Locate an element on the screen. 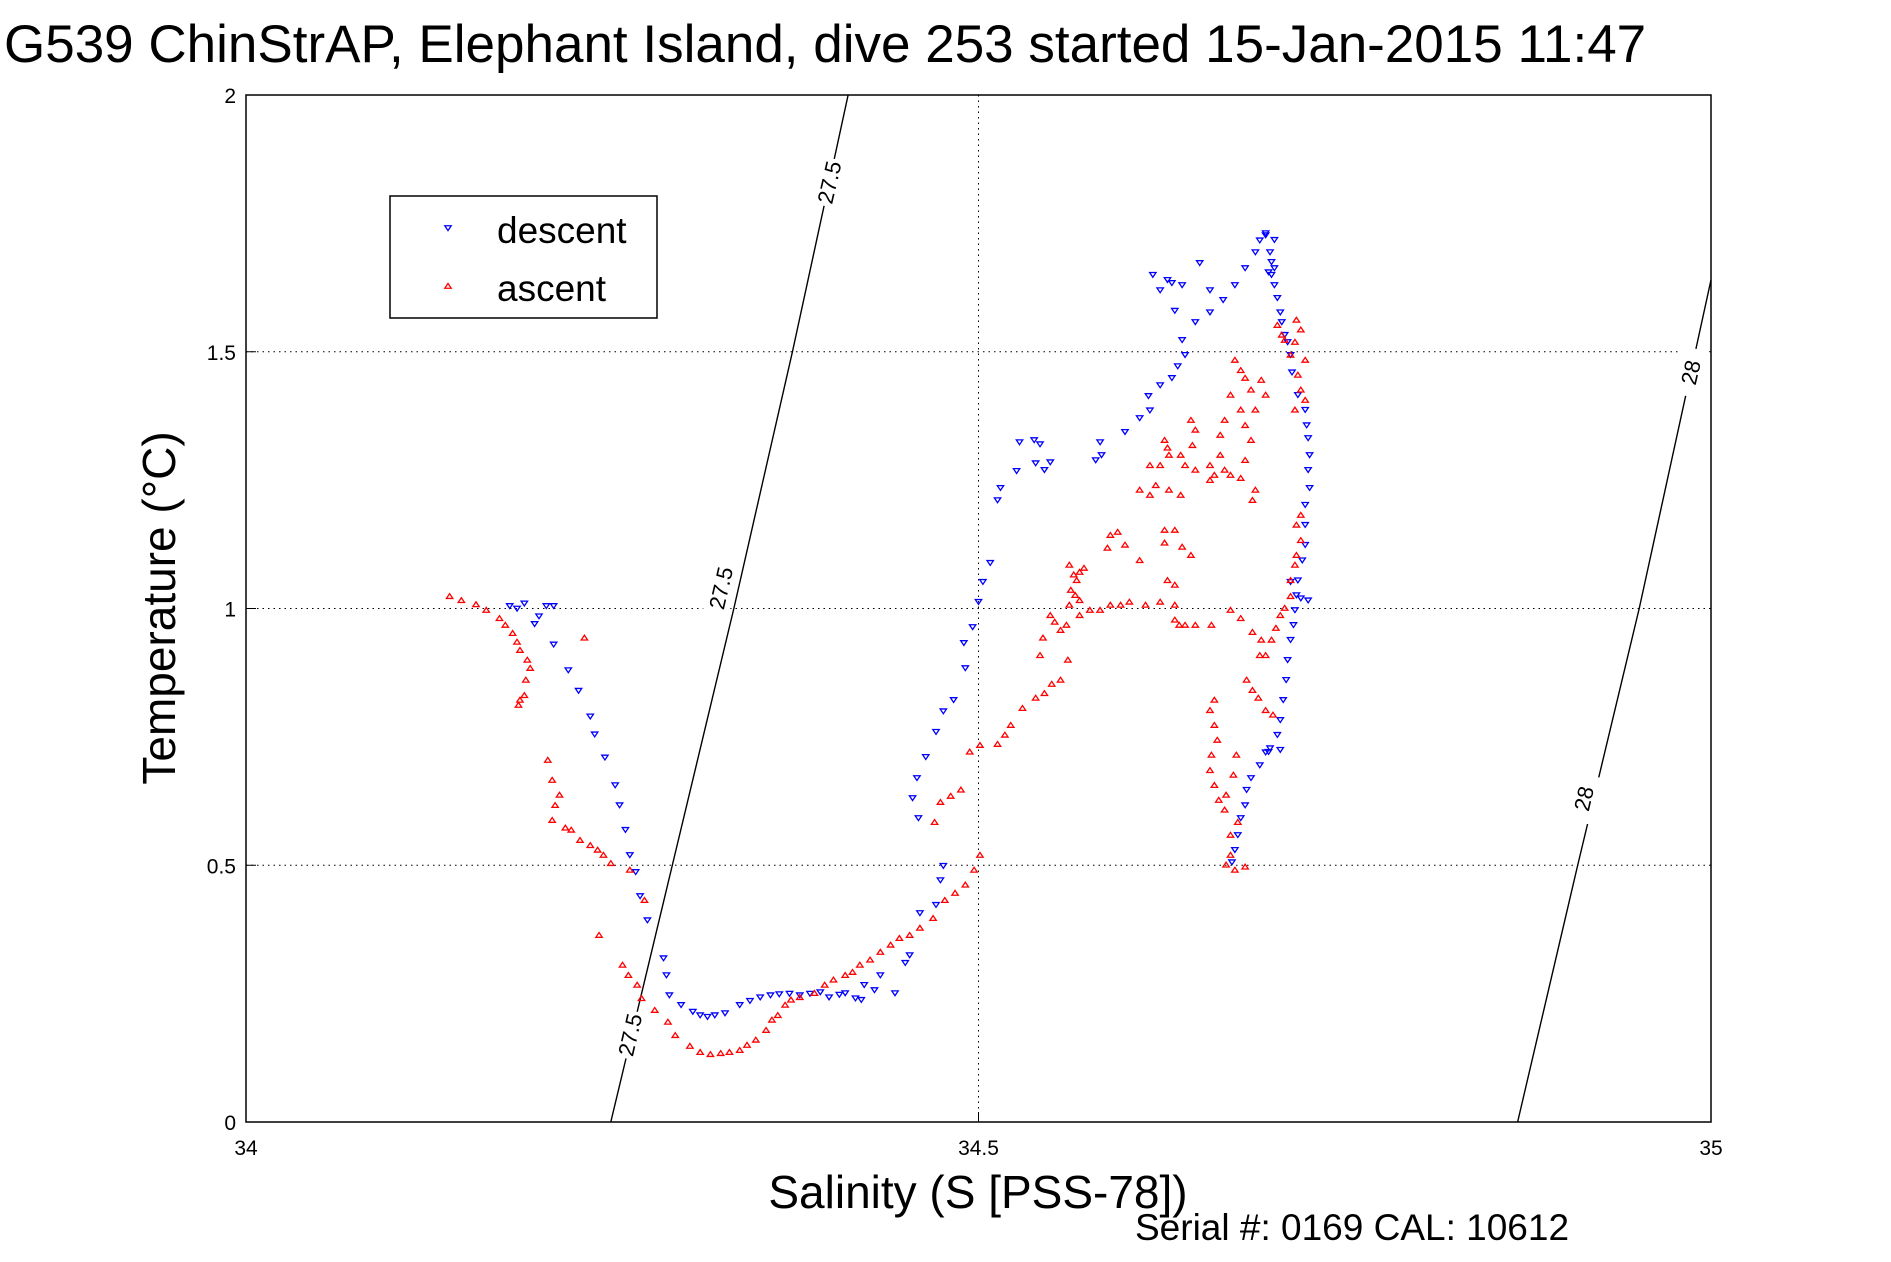 The height and width of the screenshot is (1262, 1891). legend: descent ascent is located at coordinates (523, 257).